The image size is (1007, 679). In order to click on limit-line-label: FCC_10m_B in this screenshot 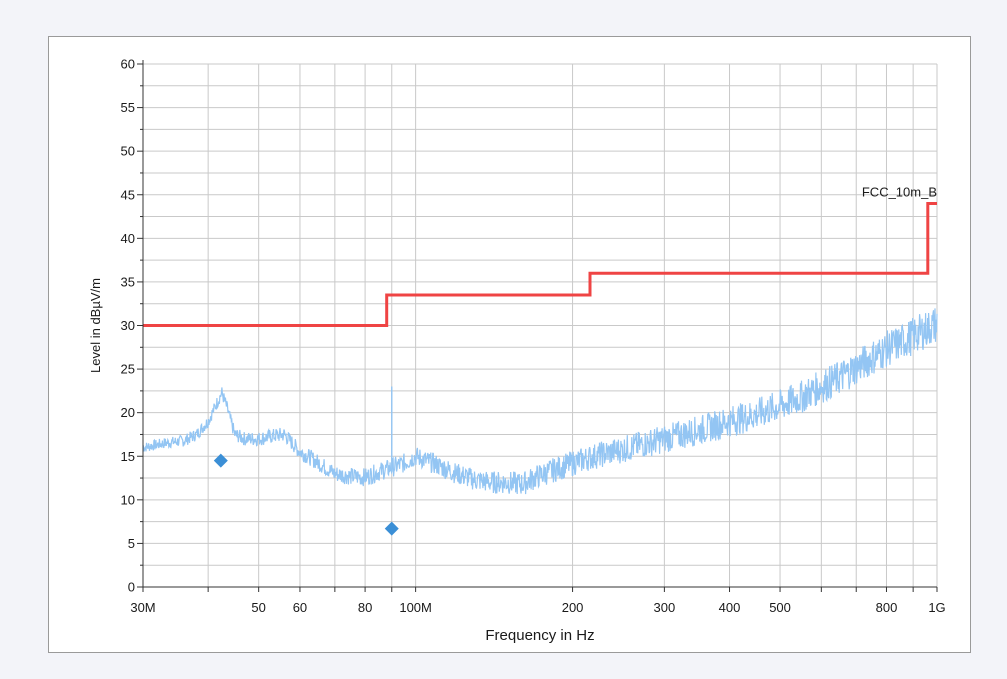, I will do `click(899, 191)`.